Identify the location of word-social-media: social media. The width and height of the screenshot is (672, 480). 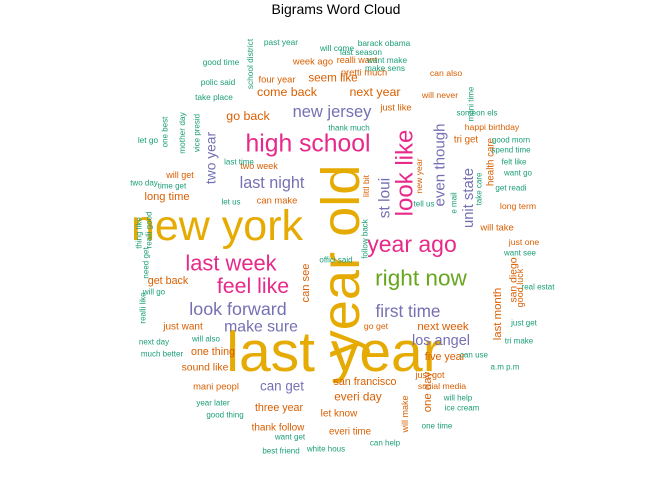
(442, 386).